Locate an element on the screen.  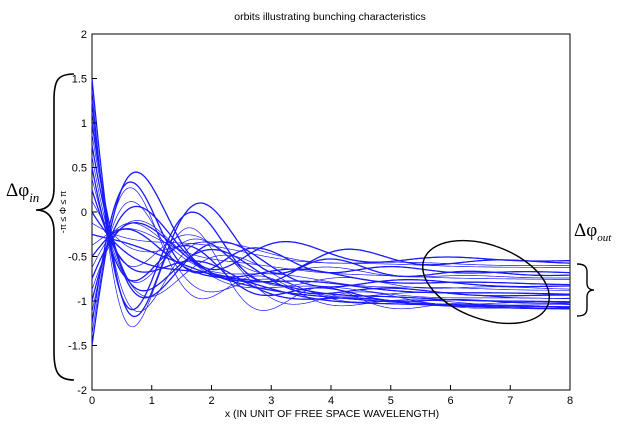
y-tick-label: -0.5 is located at coordinates (77, 258).